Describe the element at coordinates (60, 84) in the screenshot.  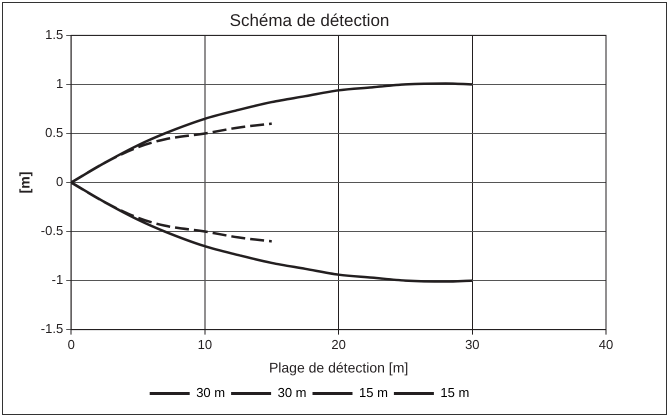
I see `y-tick-label: 1` at that location.